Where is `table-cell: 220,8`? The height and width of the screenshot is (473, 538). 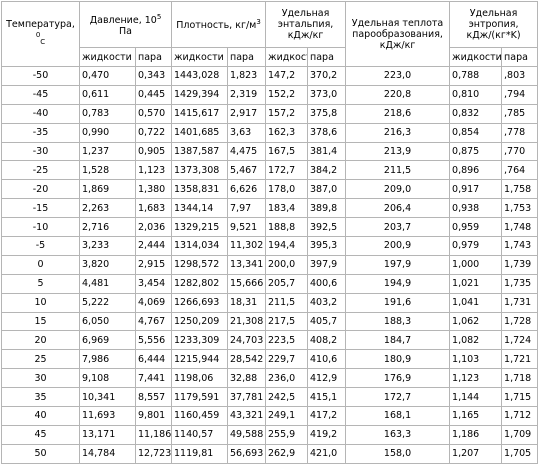
table-cell: 220,8 is located at coordinates (398, 94).